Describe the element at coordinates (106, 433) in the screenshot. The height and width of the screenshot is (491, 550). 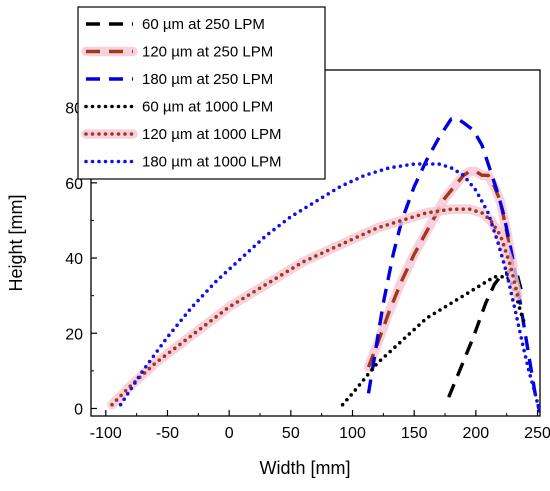
I see `x-tick-label: -100` at that location.